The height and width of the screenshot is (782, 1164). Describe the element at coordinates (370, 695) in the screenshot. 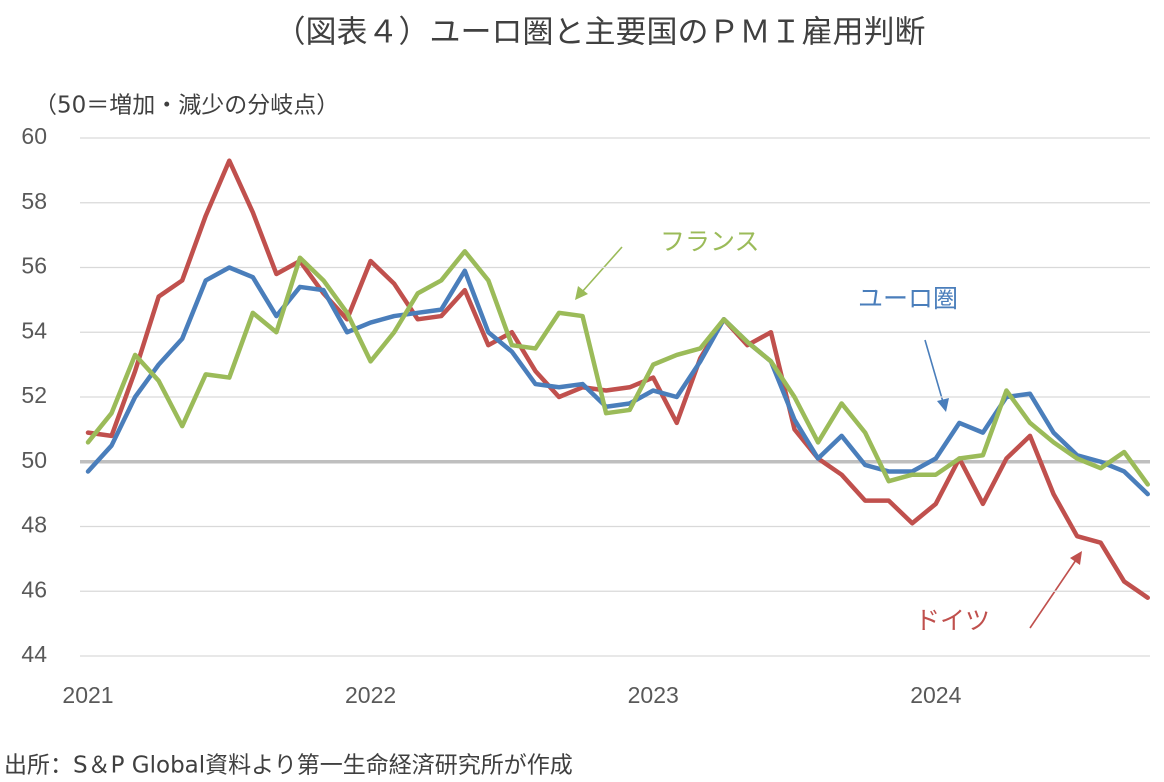

I see `x-tick-label: 2022` at that location.